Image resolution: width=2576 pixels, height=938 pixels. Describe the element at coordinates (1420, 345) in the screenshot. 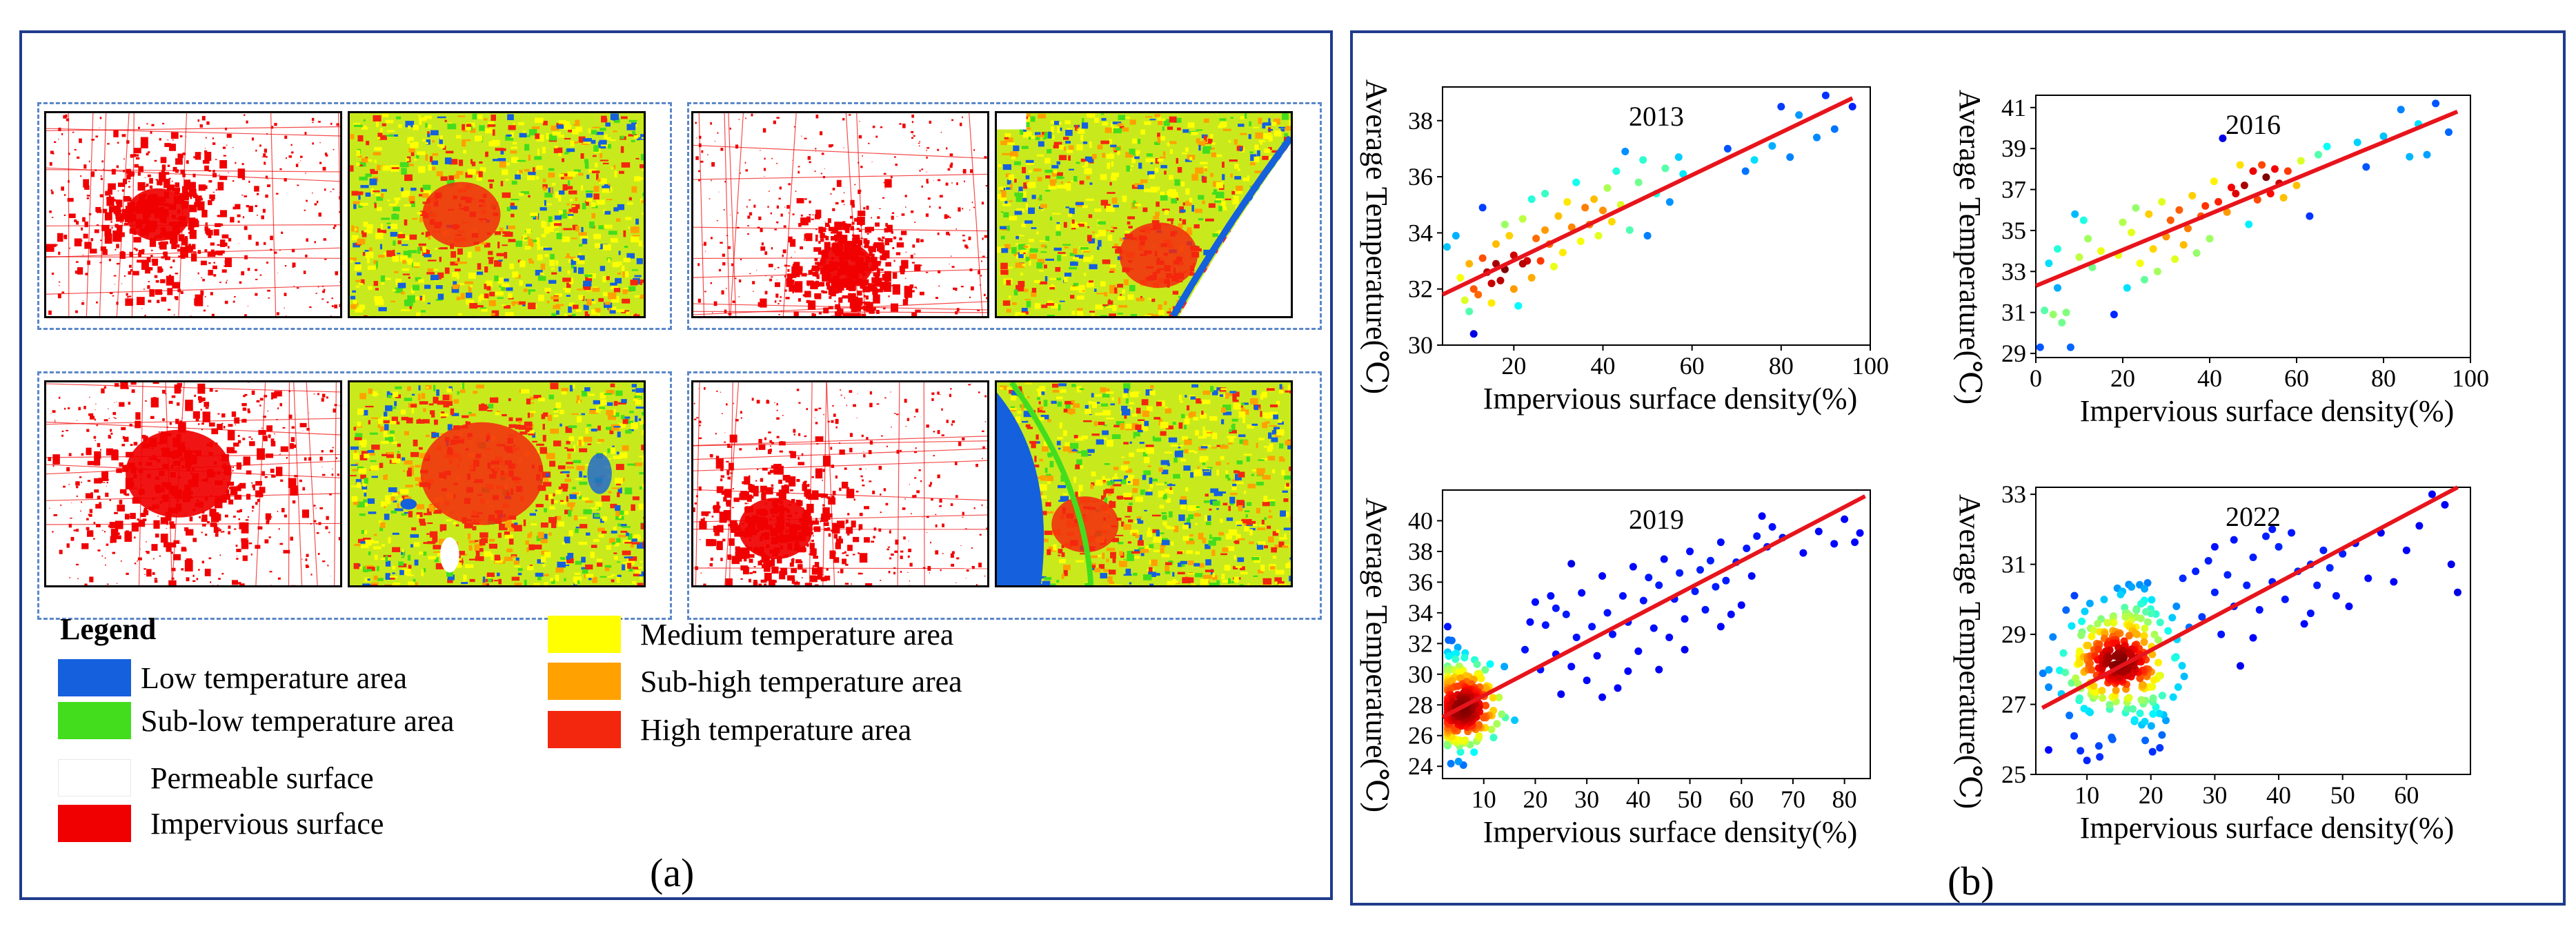

I see `y-tick-label: 30` at that location.